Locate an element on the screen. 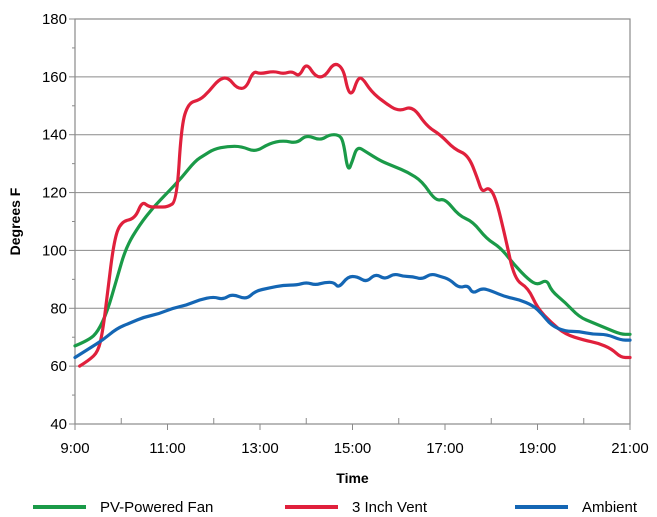  x-tick-label: 15:00 is located at coordinates (353, 448).